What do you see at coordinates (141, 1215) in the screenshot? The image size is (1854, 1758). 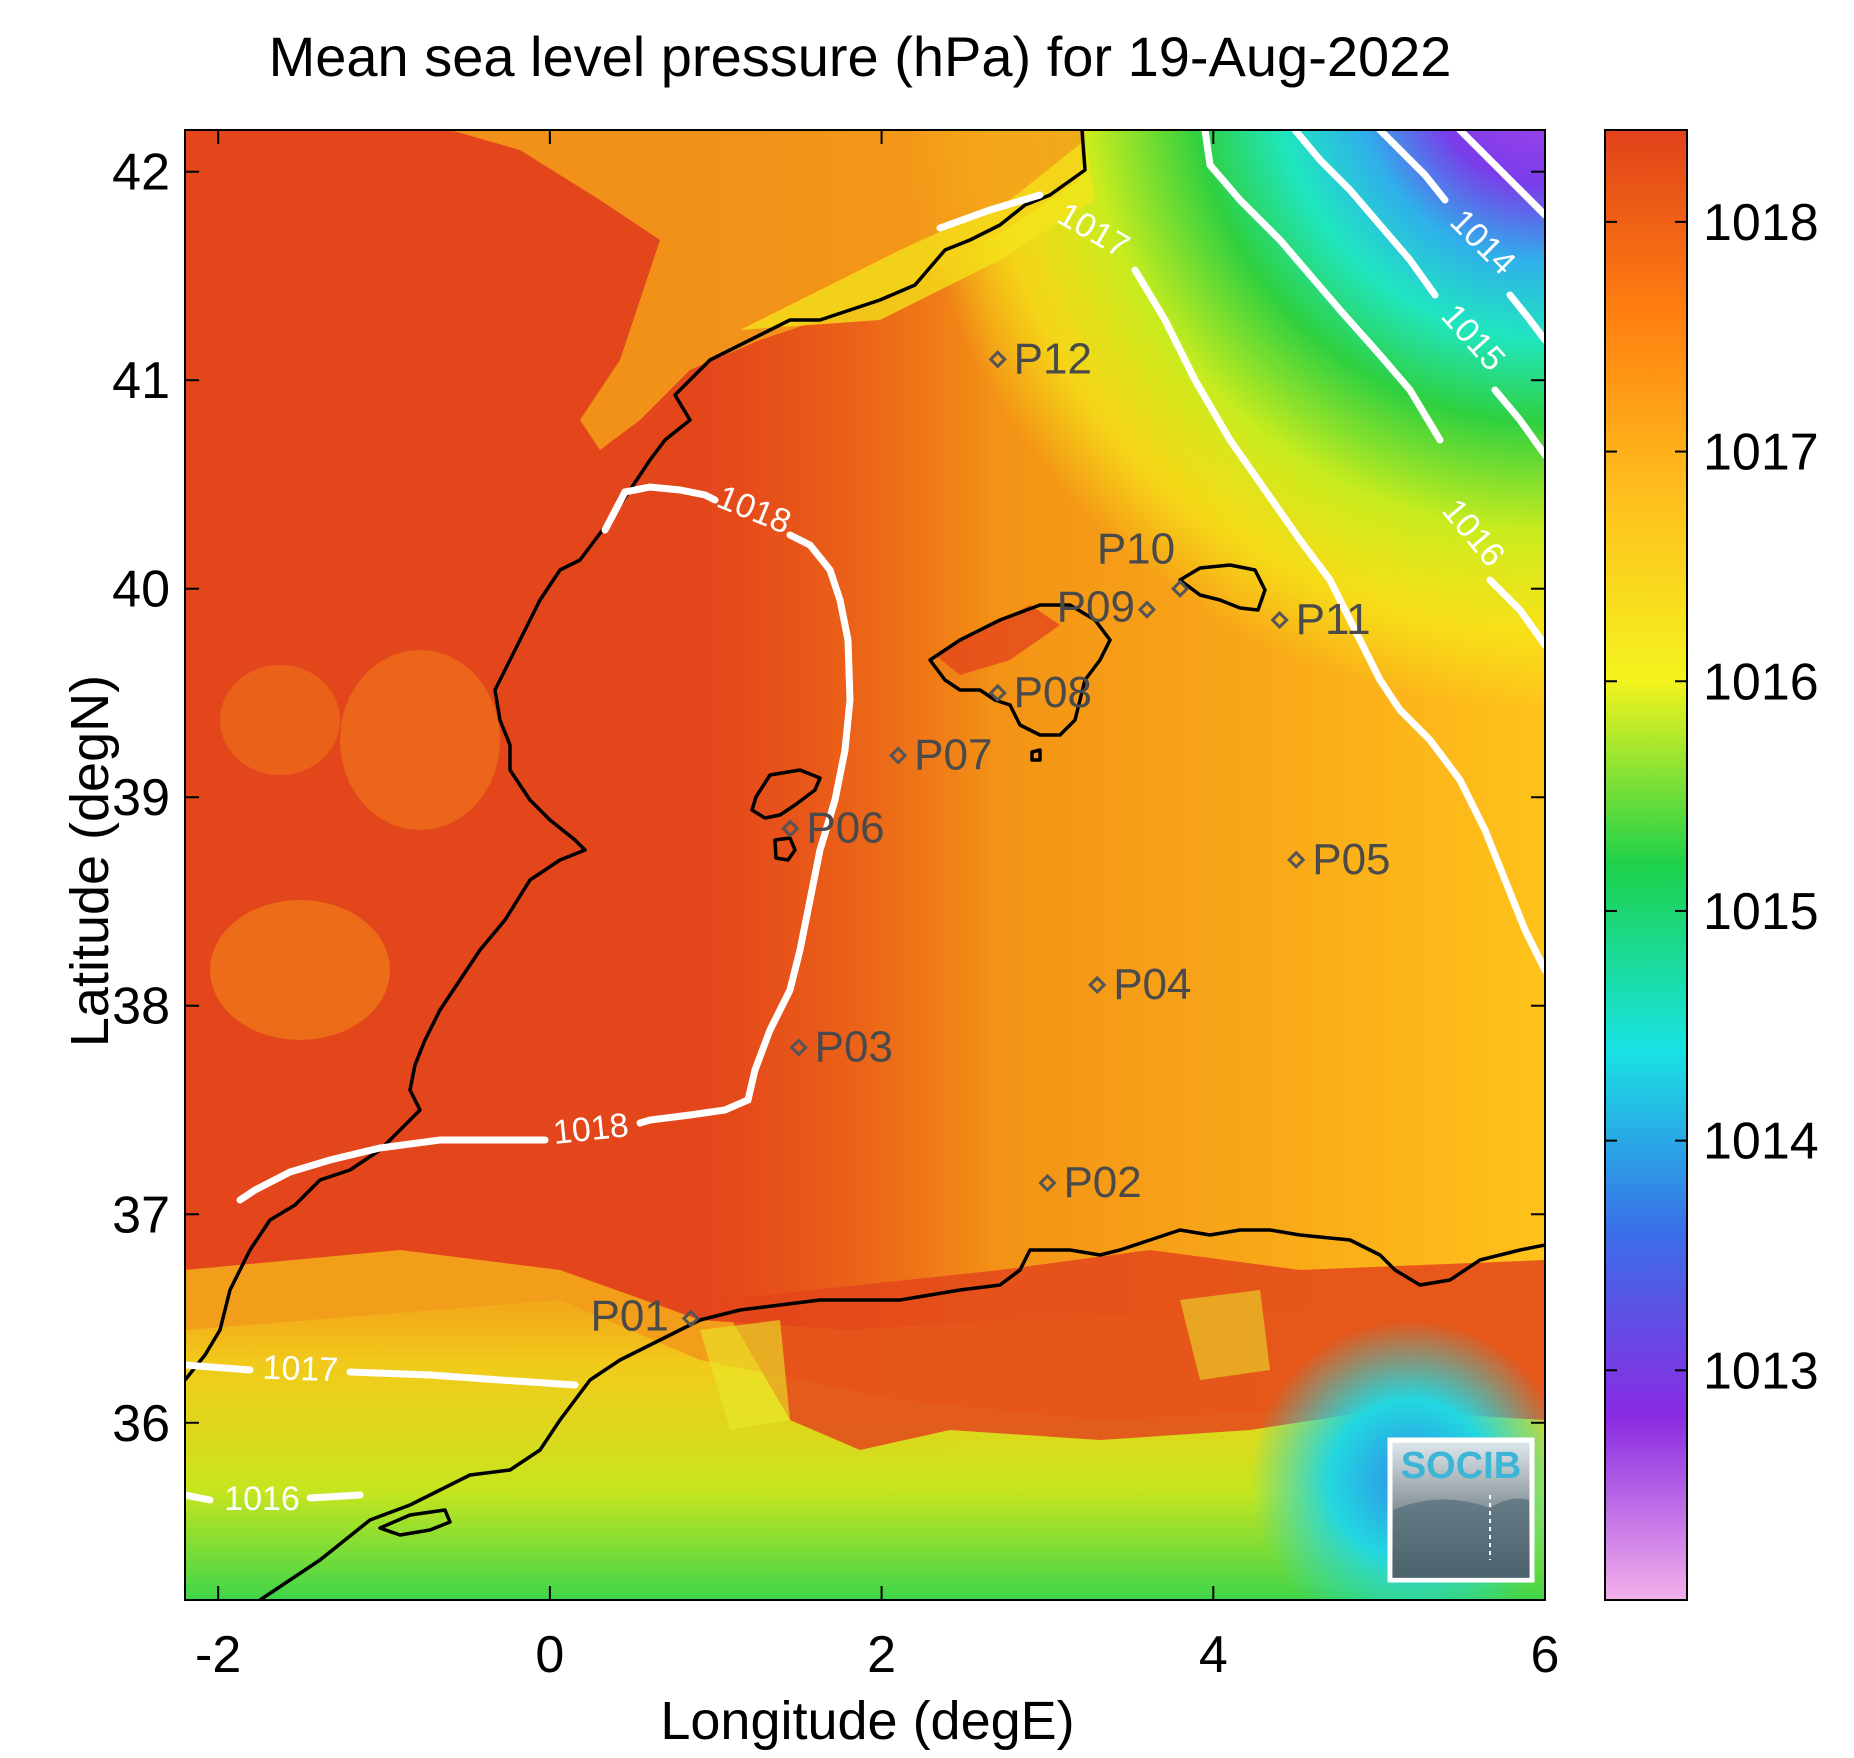 I see `y-tick-label: 37` at bounding box center [141, 1215].